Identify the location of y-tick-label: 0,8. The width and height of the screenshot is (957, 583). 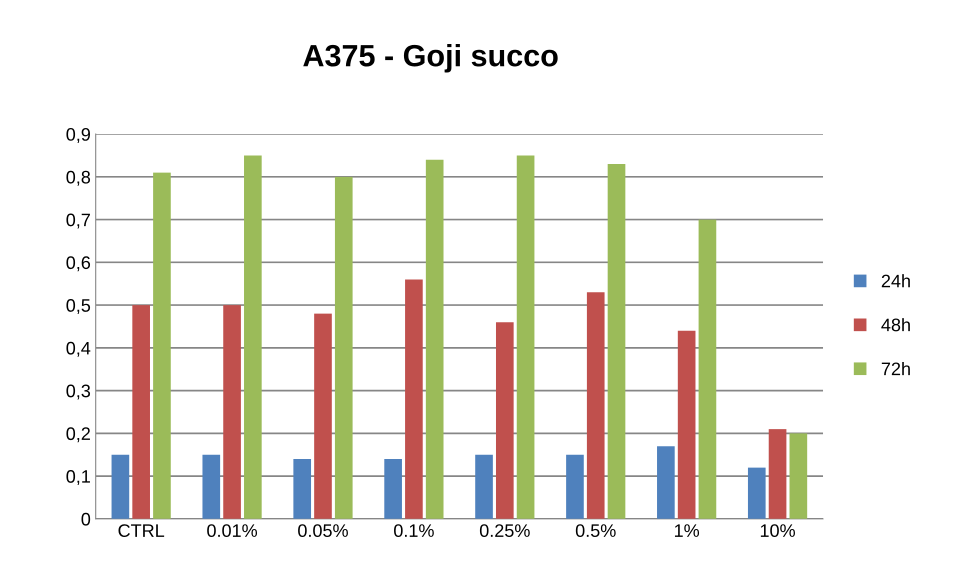
(78, 178).